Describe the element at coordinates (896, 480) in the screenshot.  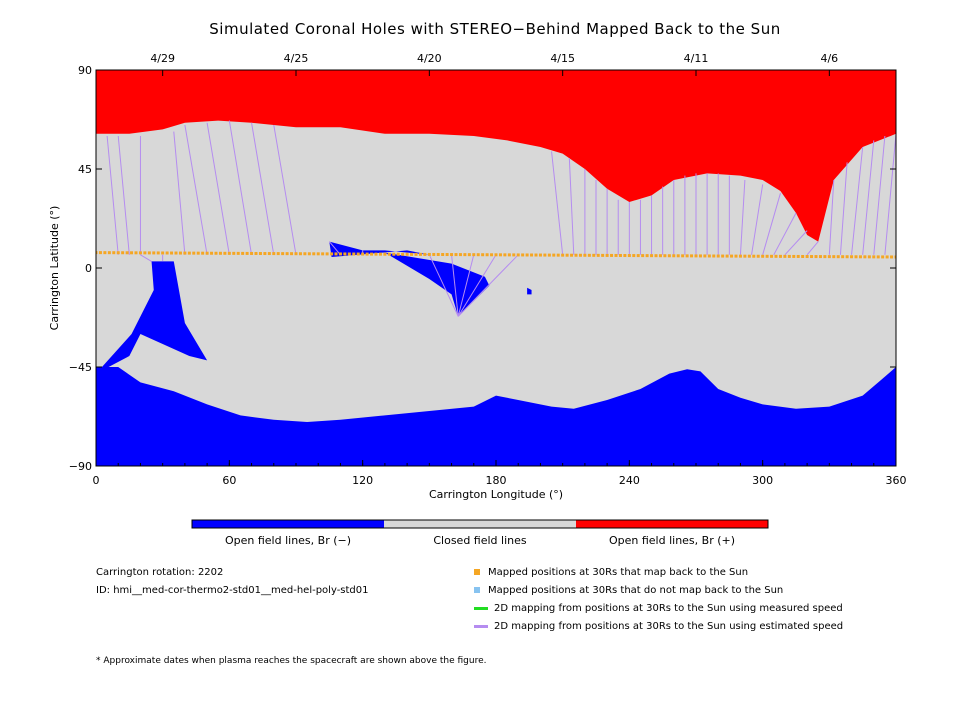
I see `x-tick-label: 360` at that location.